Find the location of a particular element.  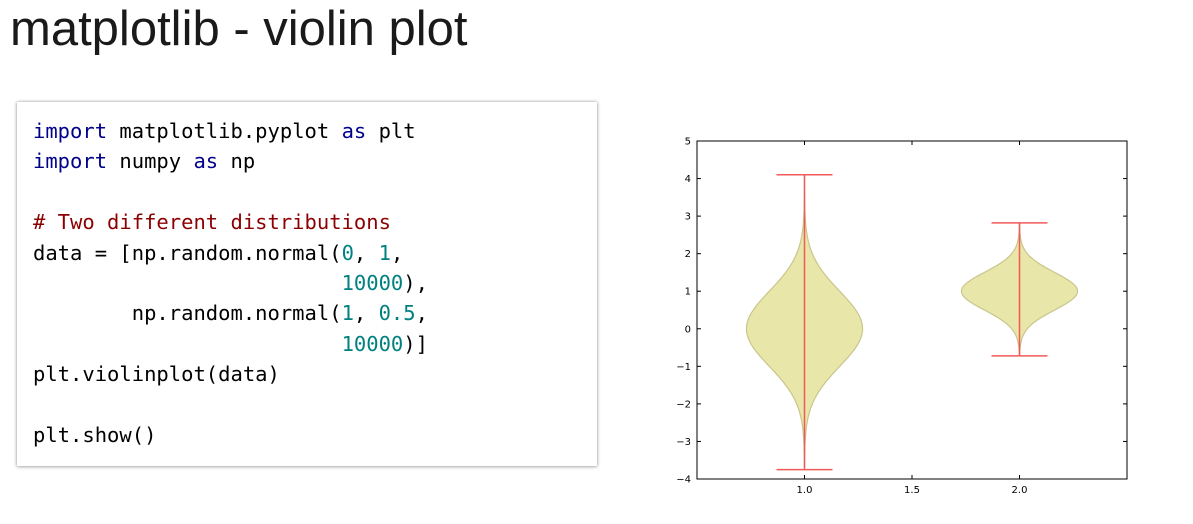

code-token: plt.violinplot(data) is located at coordinates (156, 374).